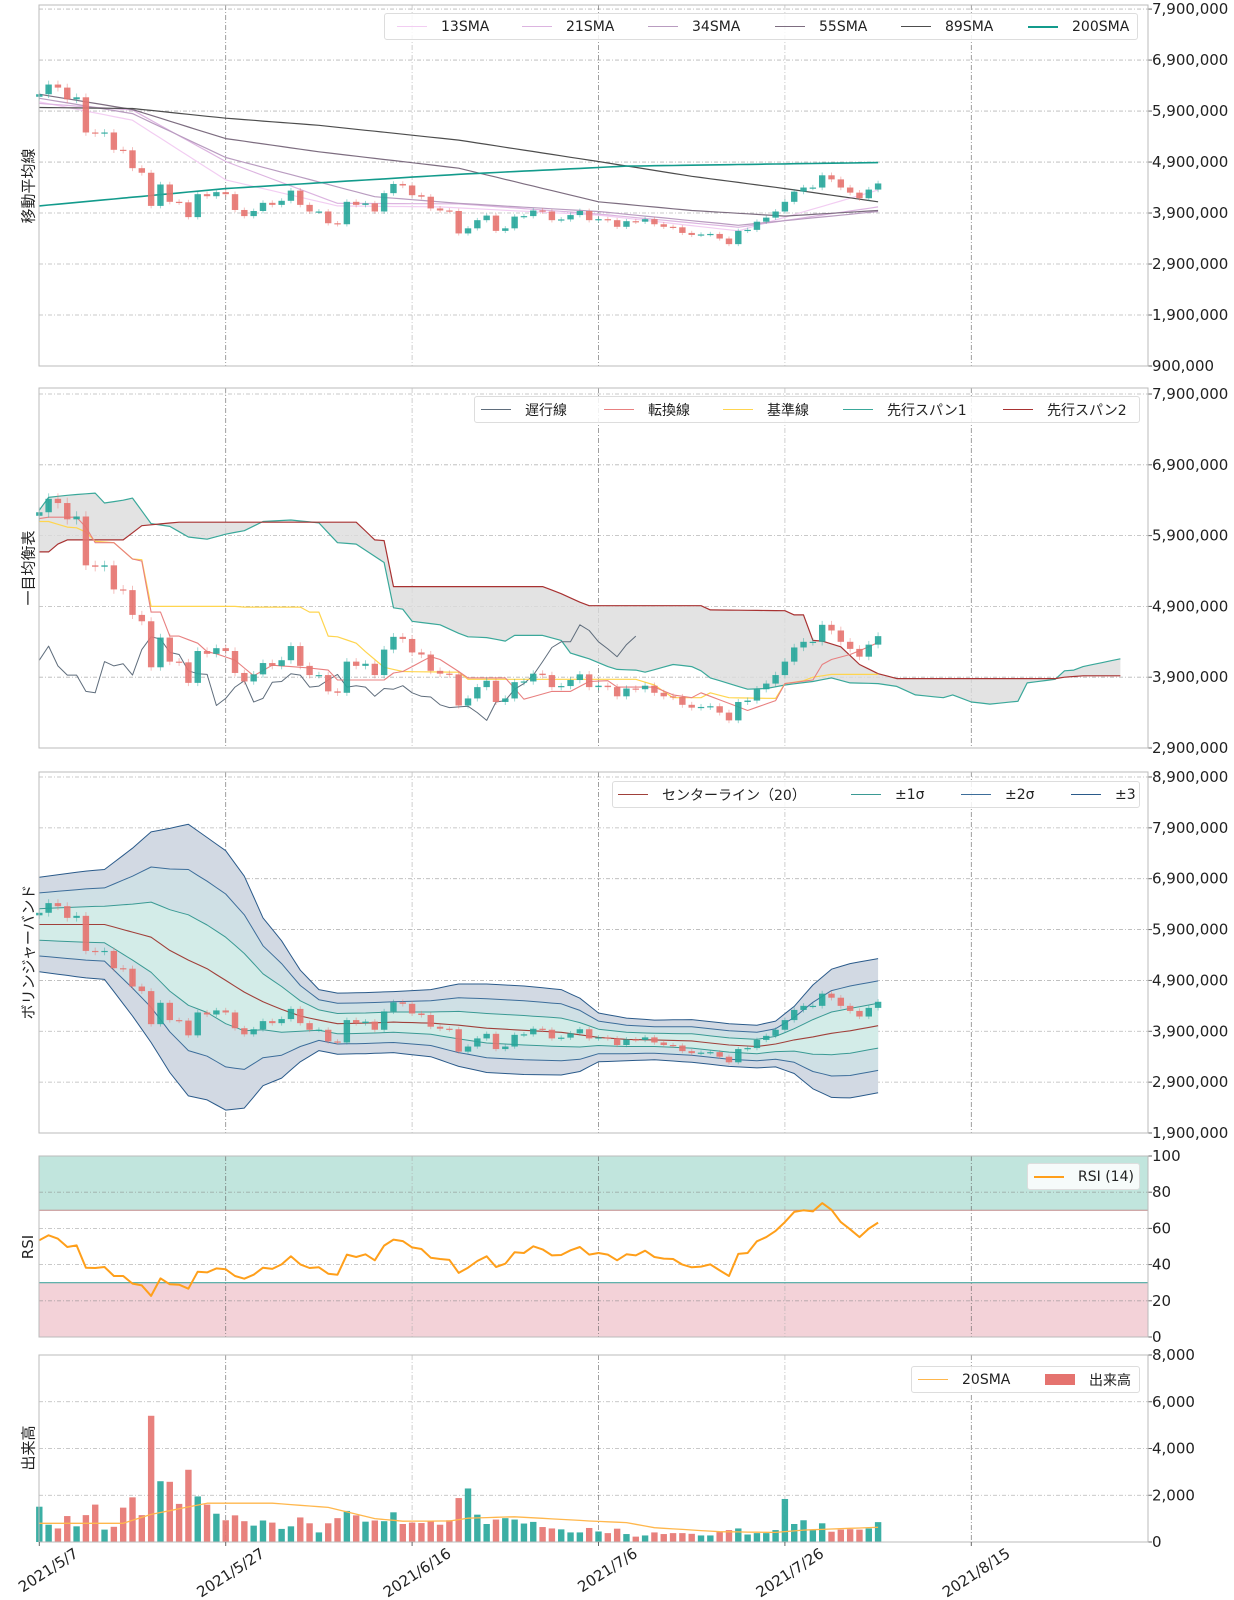  I want to click on ylabel-sma: 移動平均線, so click(28, 186).